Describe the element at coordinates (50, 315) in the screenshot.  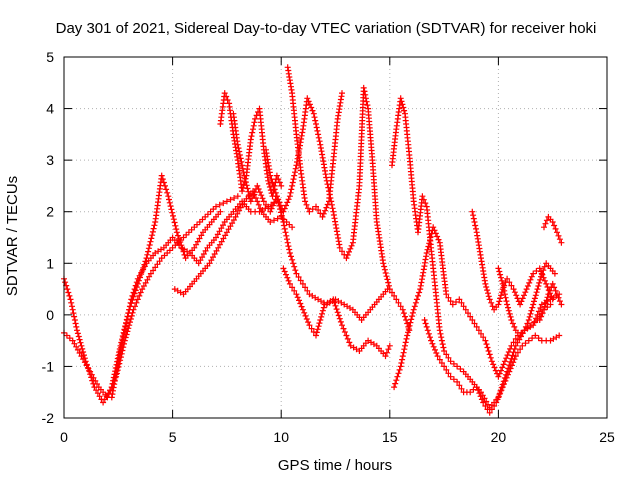
I see `y-tick-label: 0` at that location.